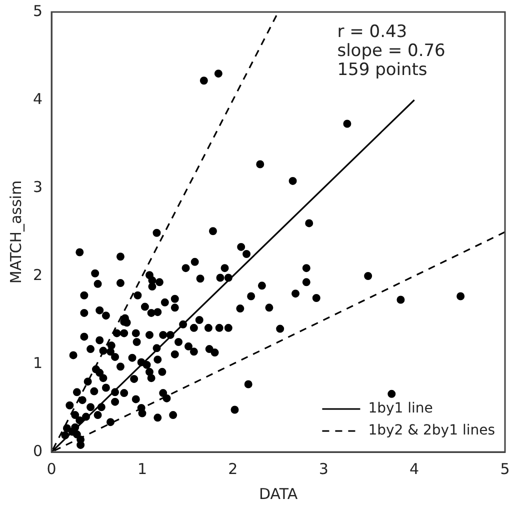  What do you see at coordinates (400, 408) in the screenshot?
I see `legend-label: 1by1 line` at bounding box center [400, 408].